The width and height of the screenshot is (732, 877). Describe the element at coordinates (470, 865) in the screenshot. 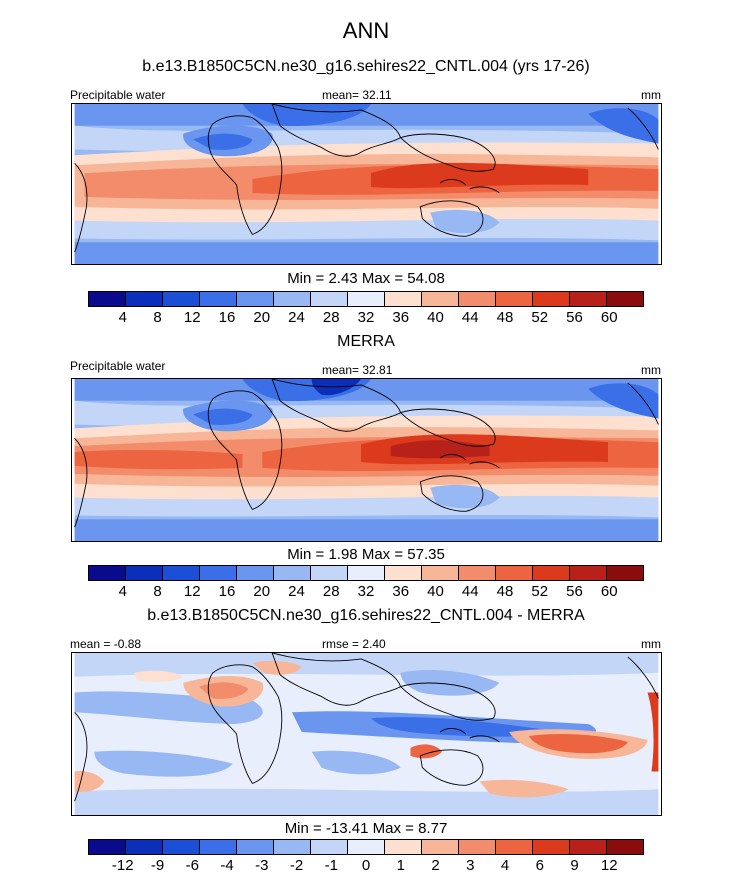

I see `colorbar-tick-label: 3` at that location.